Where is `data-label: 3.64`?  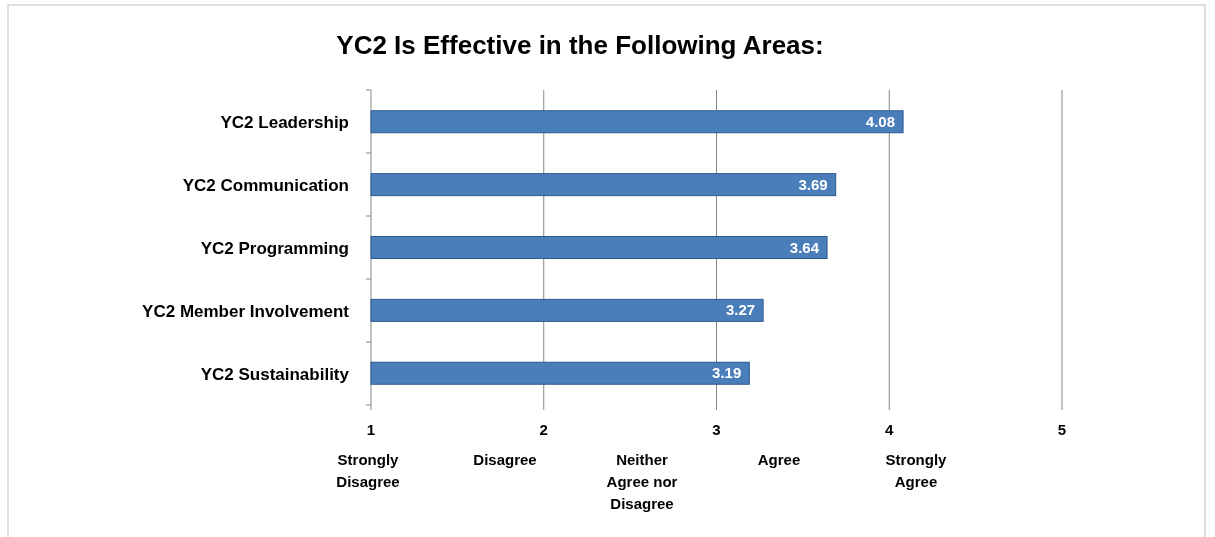
data-label: 3.64 is located at coordinates (804, 247).